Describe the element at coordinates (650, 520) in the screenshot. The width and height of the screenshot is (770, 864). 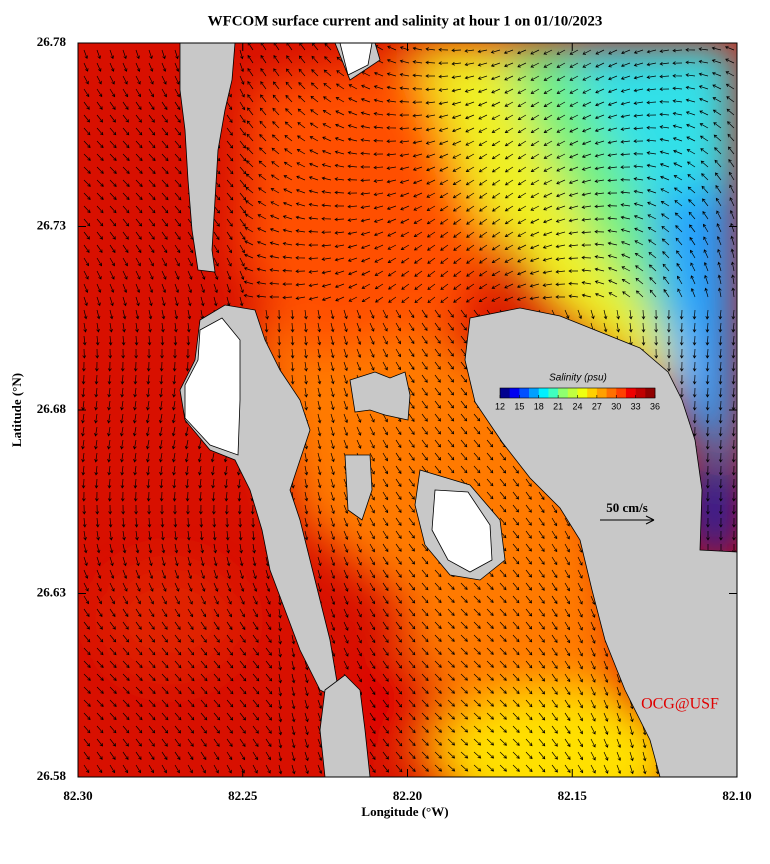
I see `scale-arrow-head` at that location.